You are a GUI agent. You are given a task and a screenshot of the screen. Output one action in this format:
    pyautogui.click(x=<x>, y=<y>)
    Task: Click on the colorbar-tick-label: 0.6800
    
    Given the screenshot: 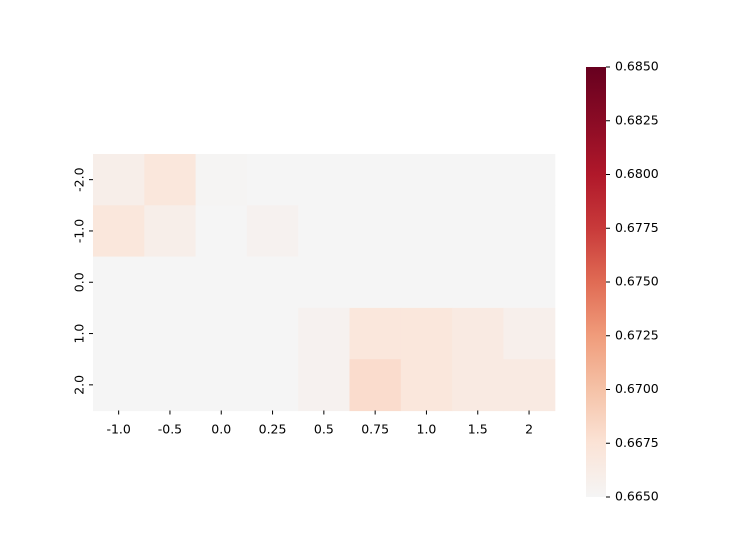 What is the action you would take?
    pyautogui.click(x=637, y=173)
    